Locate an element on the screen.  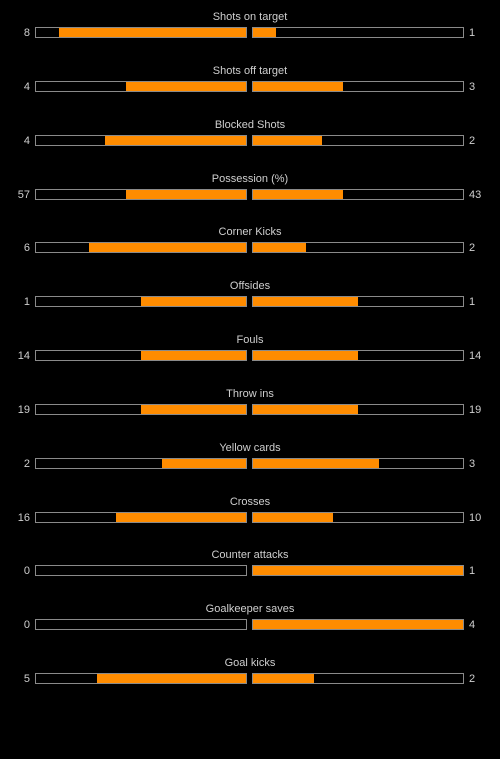
away-value: 4 is located at coordinates (472, 625).